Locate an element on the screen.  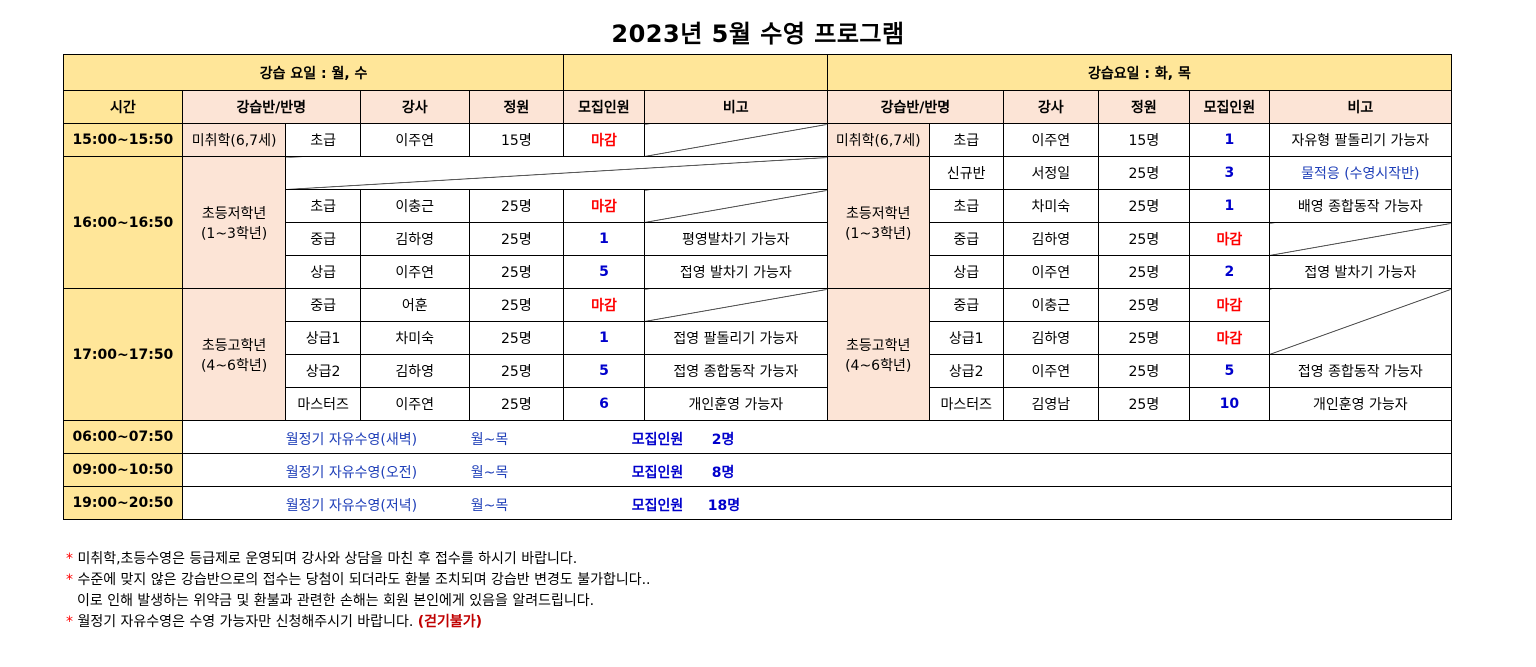
level: 상급 is located at coordinates (323, 272).